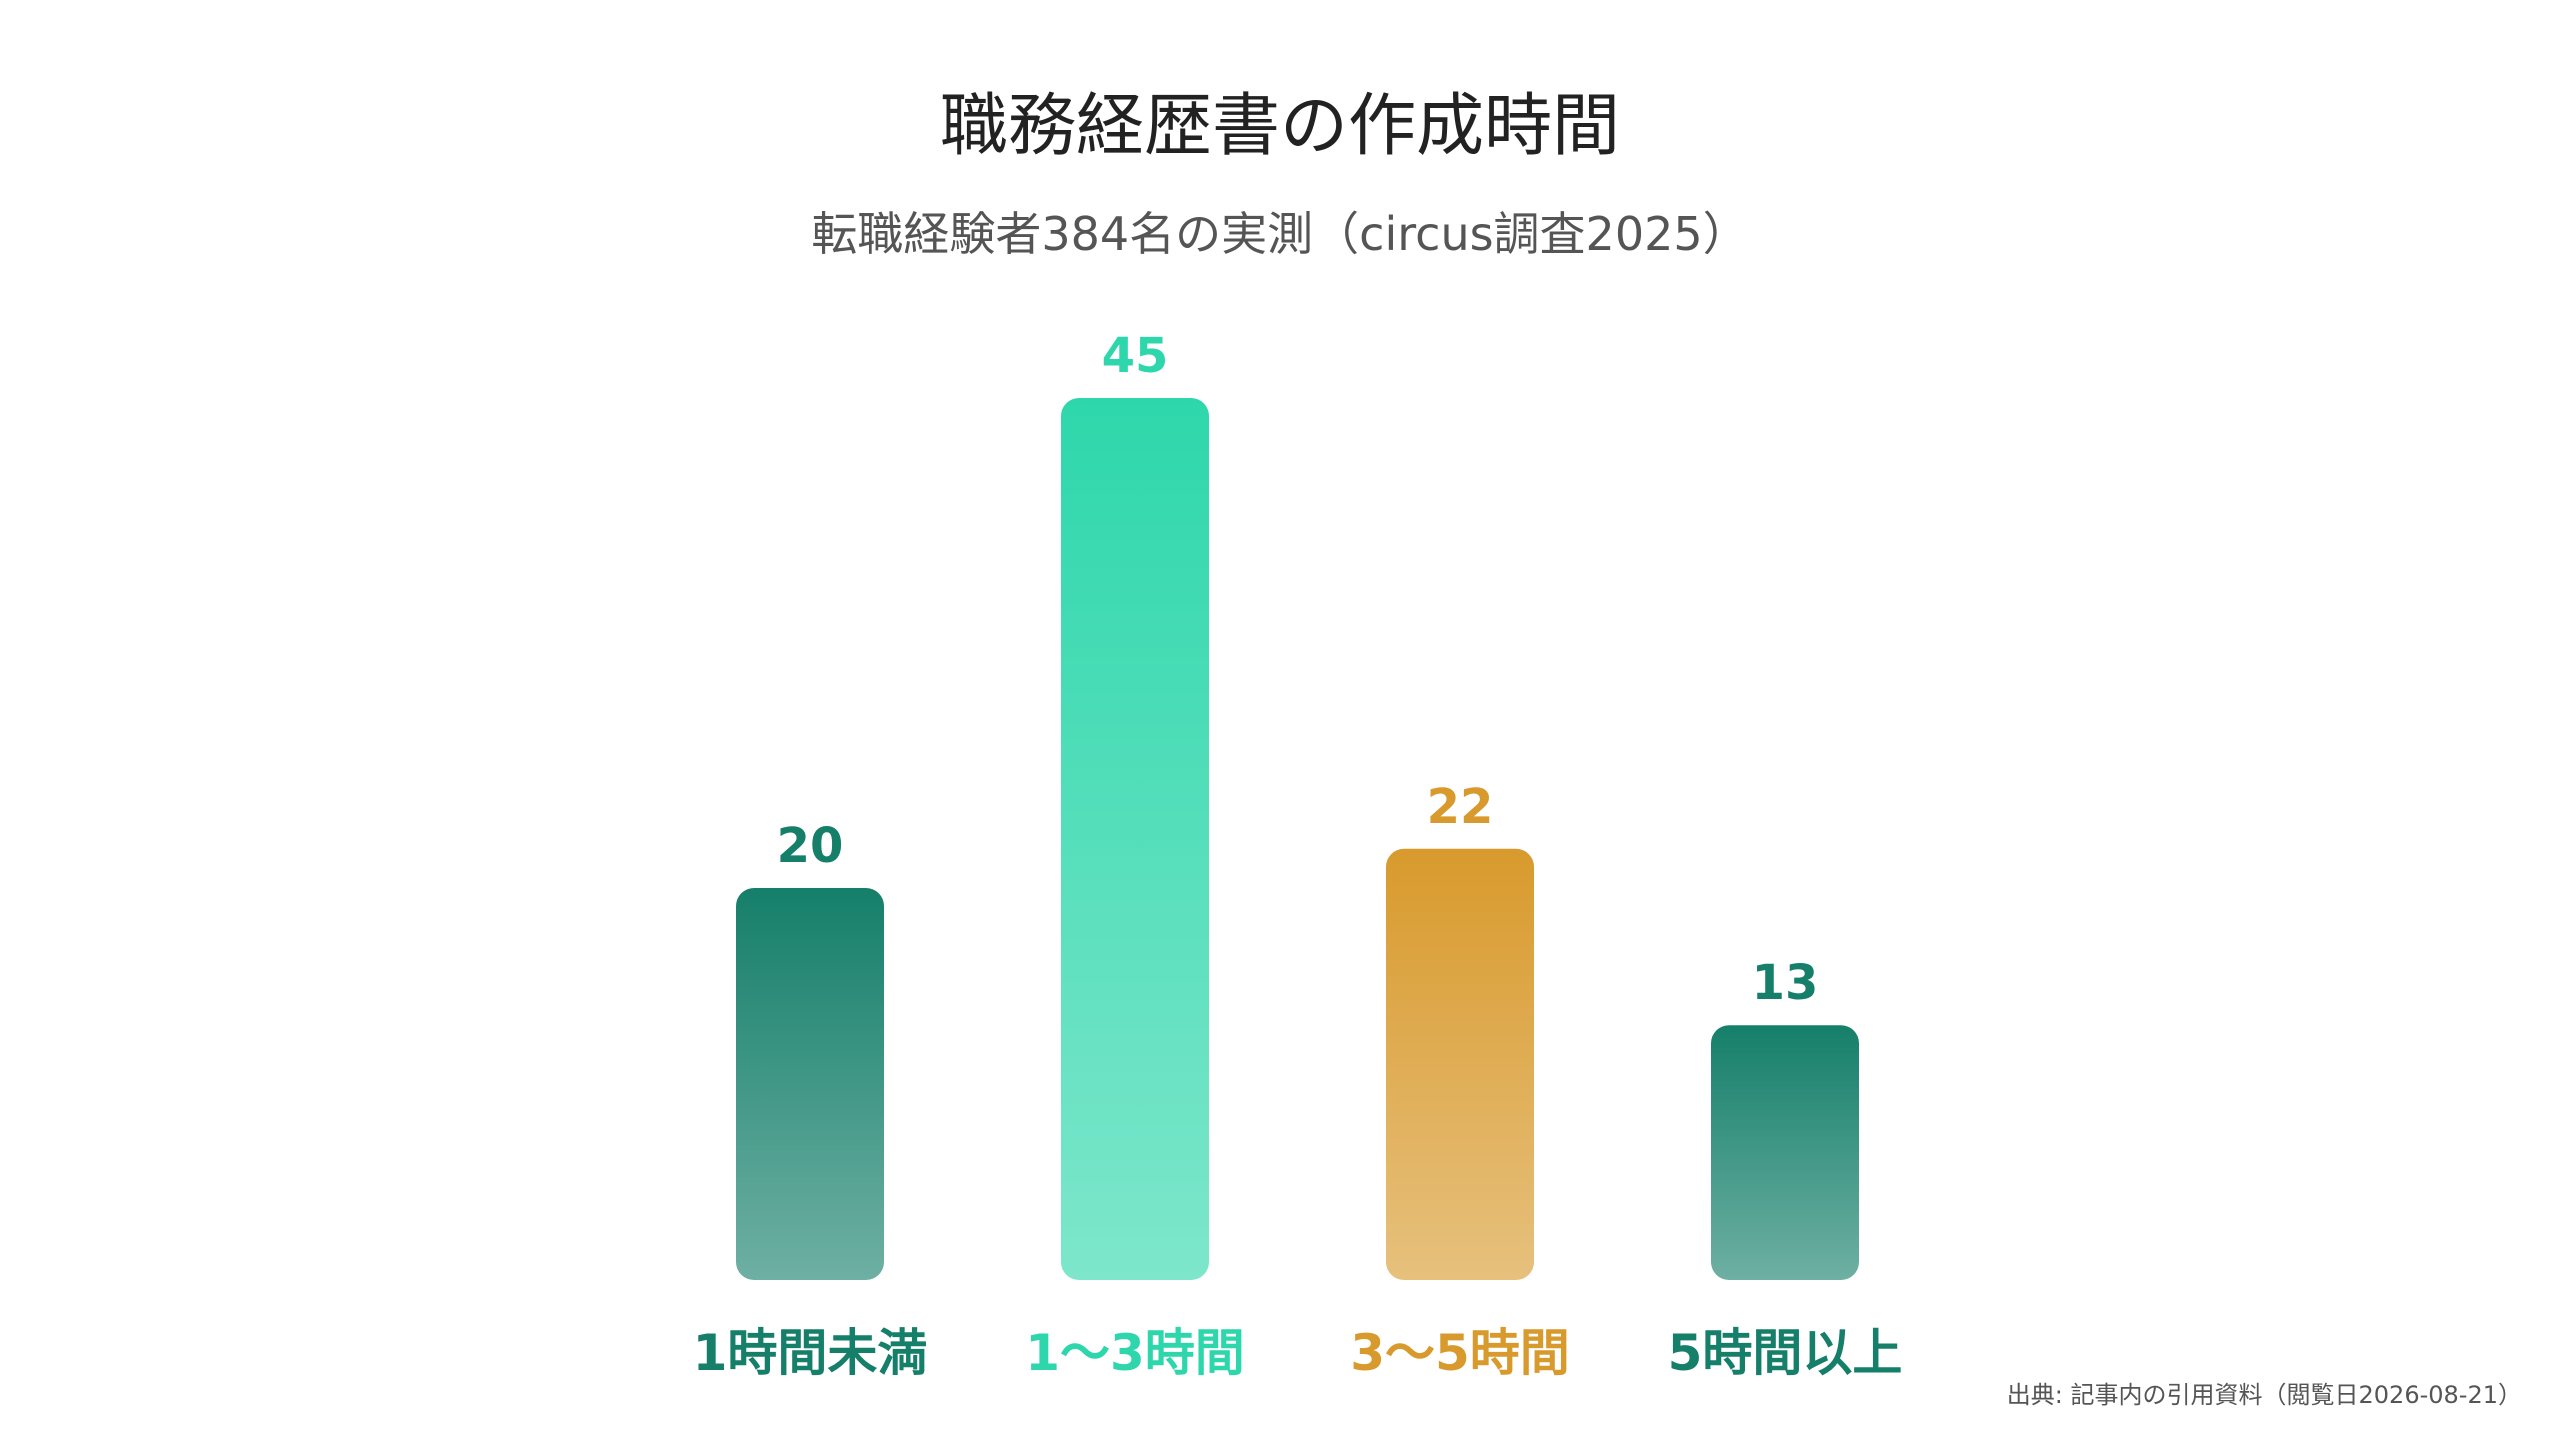  Describe the element at coordinates (1280, 234) in the screenshot. I see `chart-subtitle: 転職経験者384名の実測（circus調査2025）` at that location.